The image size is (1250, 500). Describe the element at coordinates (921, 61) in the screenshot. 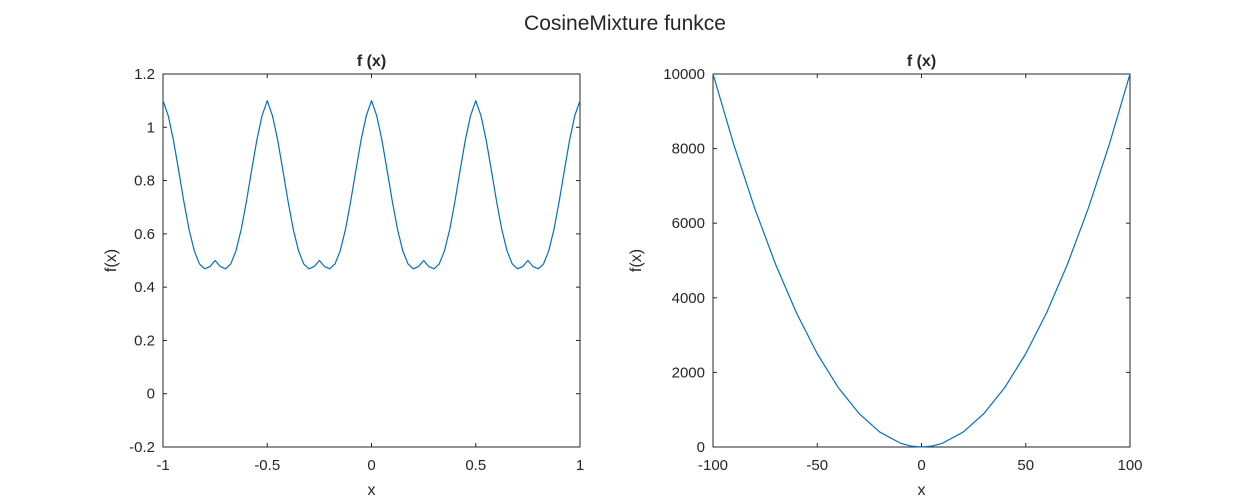

I see `right-chart-title: f (x)` at that location.